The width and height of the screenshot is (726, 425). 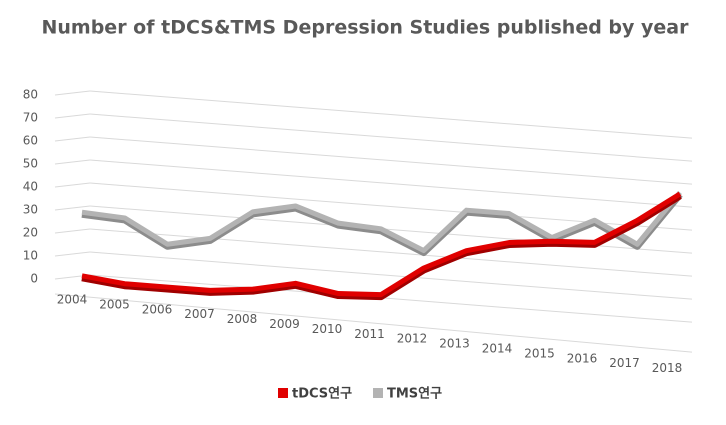 What do you see at coordinates (539, 353) in the screenshot?
I see `x-tick-label: 2015` at bounding box center [539, 353].